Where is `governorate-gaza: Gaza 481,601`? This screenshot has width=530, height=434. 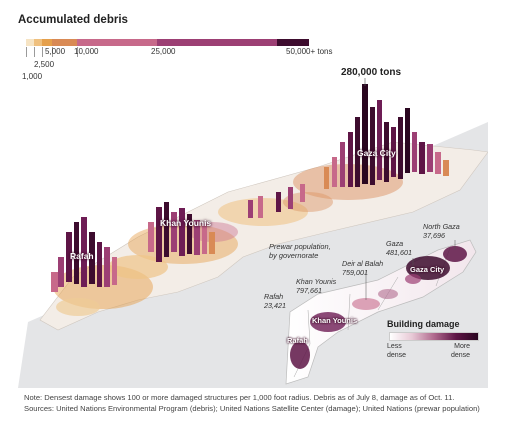 governorate-gaza: Gaza 481,601 is located at coordinates (399, 248).